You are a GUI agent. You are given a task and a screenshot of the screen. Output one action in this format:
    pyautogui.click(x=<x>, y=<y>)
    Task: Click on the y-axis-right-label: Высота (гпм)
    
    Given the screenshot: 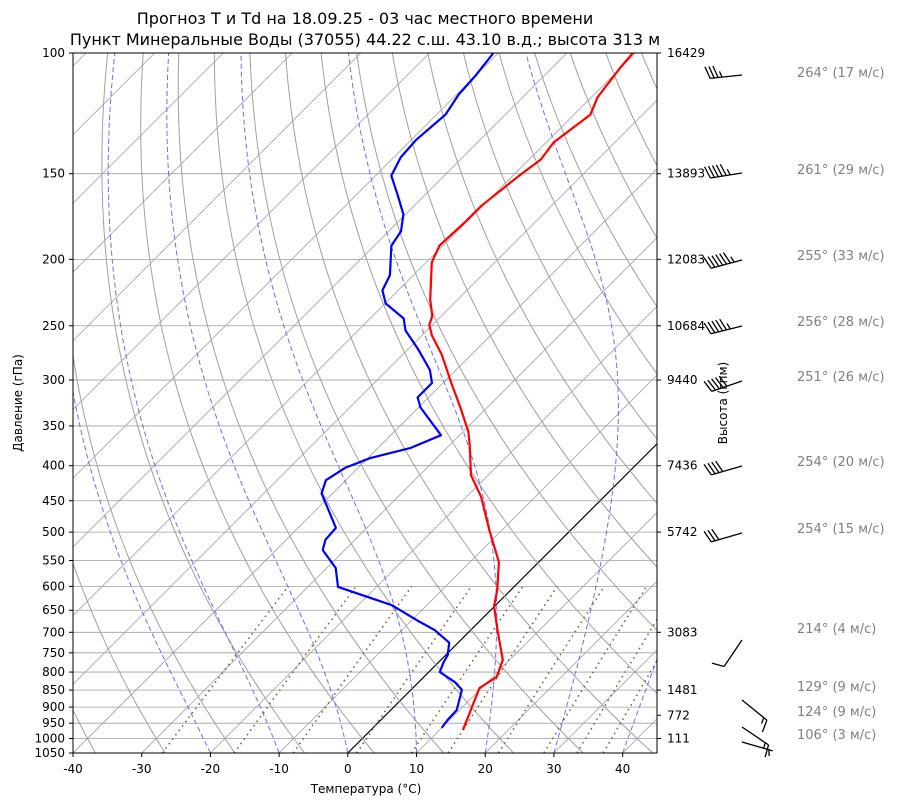 What is the action you would take?
    pyautogui.click(x=723, y=403)
    